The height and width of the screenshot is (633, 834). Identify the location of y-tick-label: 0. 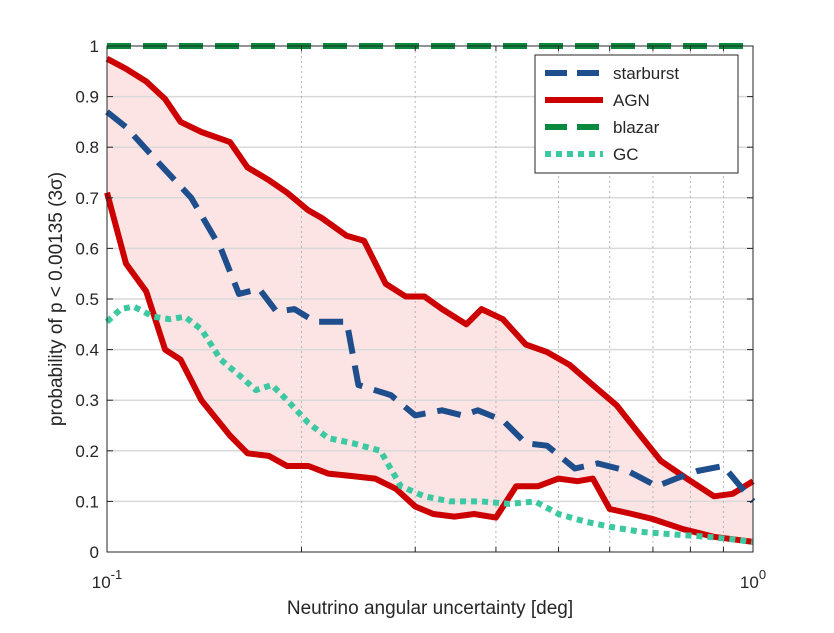
(94, 552).